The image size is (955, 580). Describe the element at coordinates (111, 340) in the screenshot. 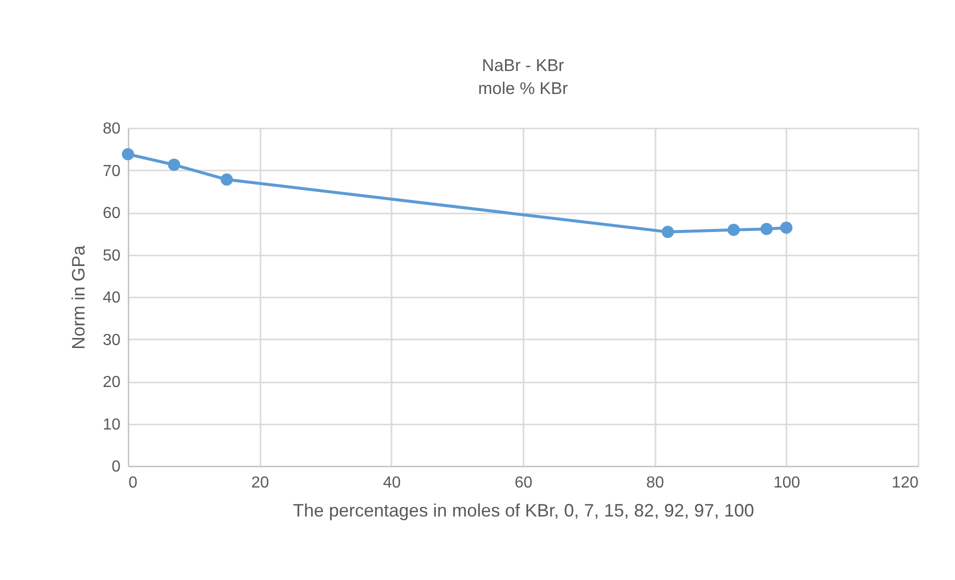

I see `y-tick-label: 30` at that location.